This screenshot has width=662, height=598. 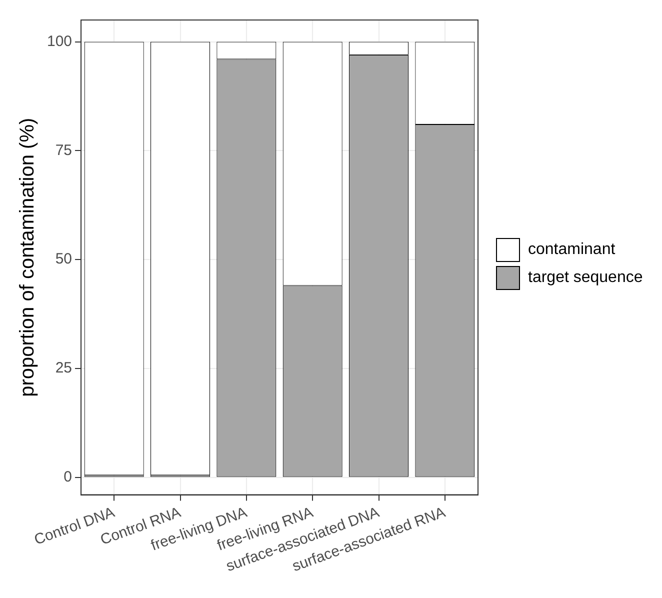 What do you see at coordinates (63, 368) in the screenshot?
I see `y-tick-label: 25` at bounding box center [63, 368].